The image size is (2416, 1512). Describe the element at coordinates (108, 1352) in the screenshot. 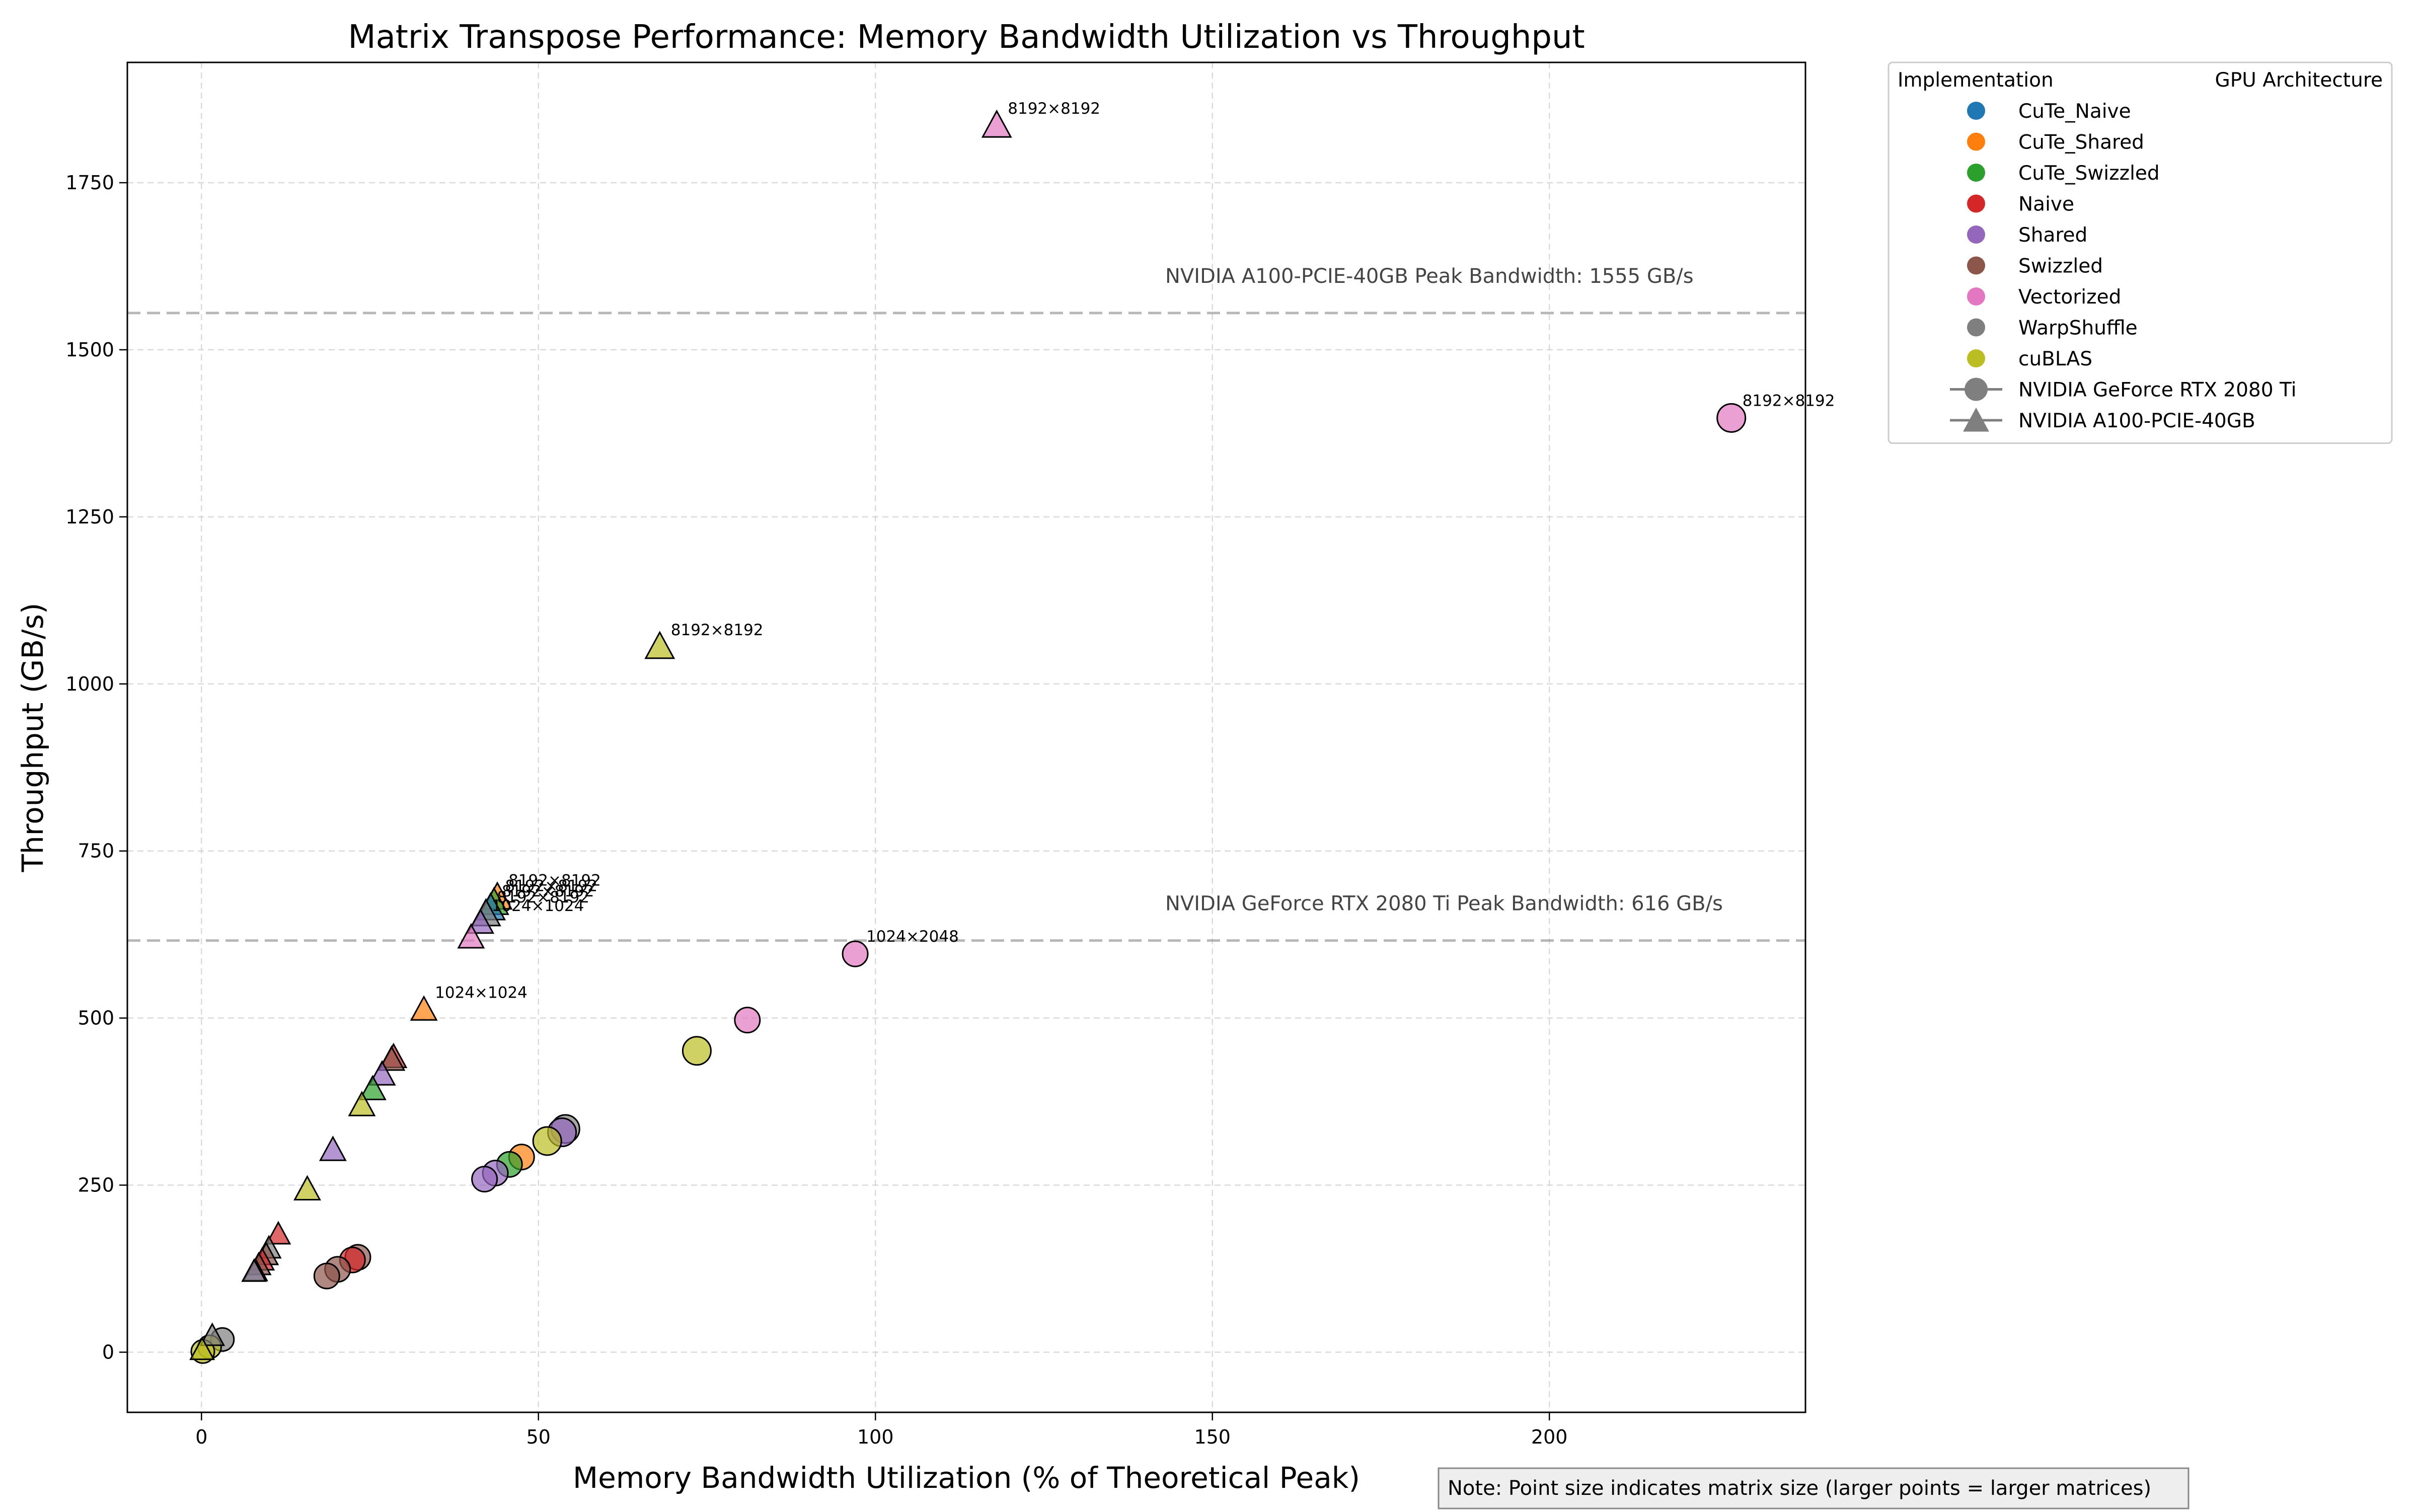

I see `y-tick-label: 0` at that location.